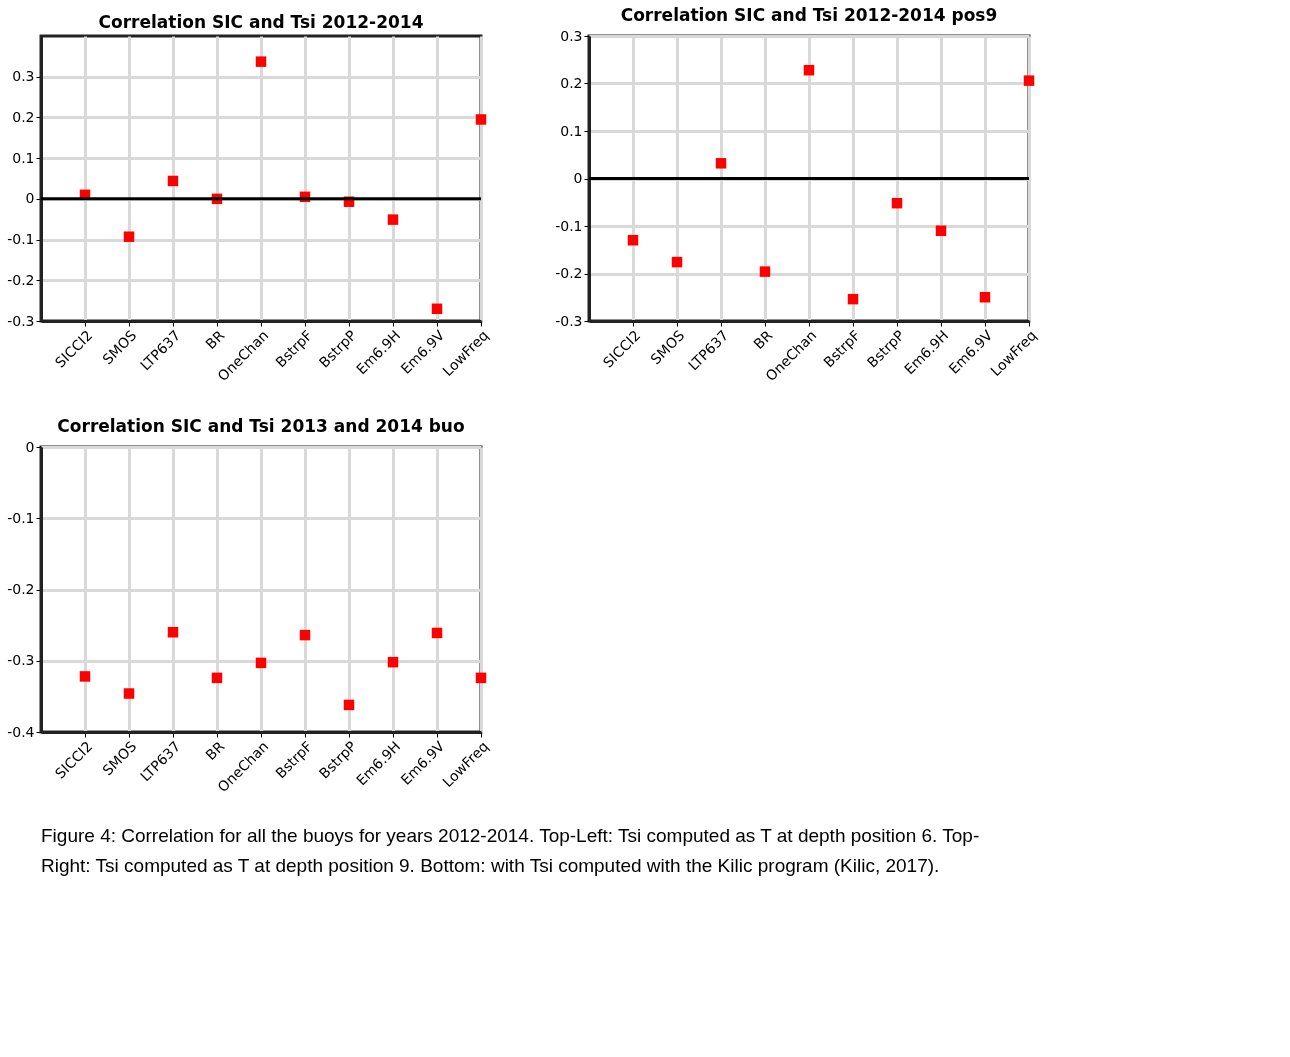  I want to click on caption: Figure 4: Correlation for all the buoys for years 2012-2014. Top-Left: Tsi computed as T at depth position 6. Top-Right: Tsi computed as T at depth position 9. Bottom: with Tsi computed with the Kilic program (Kilic, 2017)., so click(510, 850).